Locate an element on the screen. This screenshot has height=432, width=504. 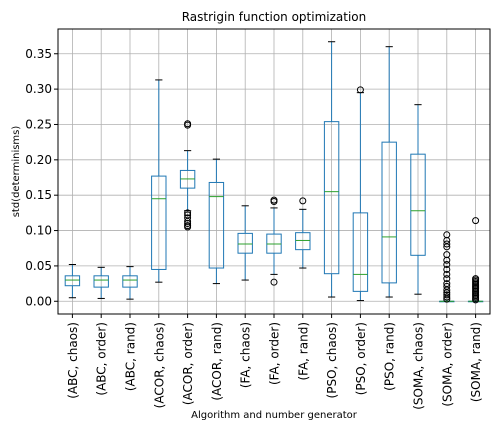
chart-title: Rastrigin function optimization is located at coordinates (274, 17).